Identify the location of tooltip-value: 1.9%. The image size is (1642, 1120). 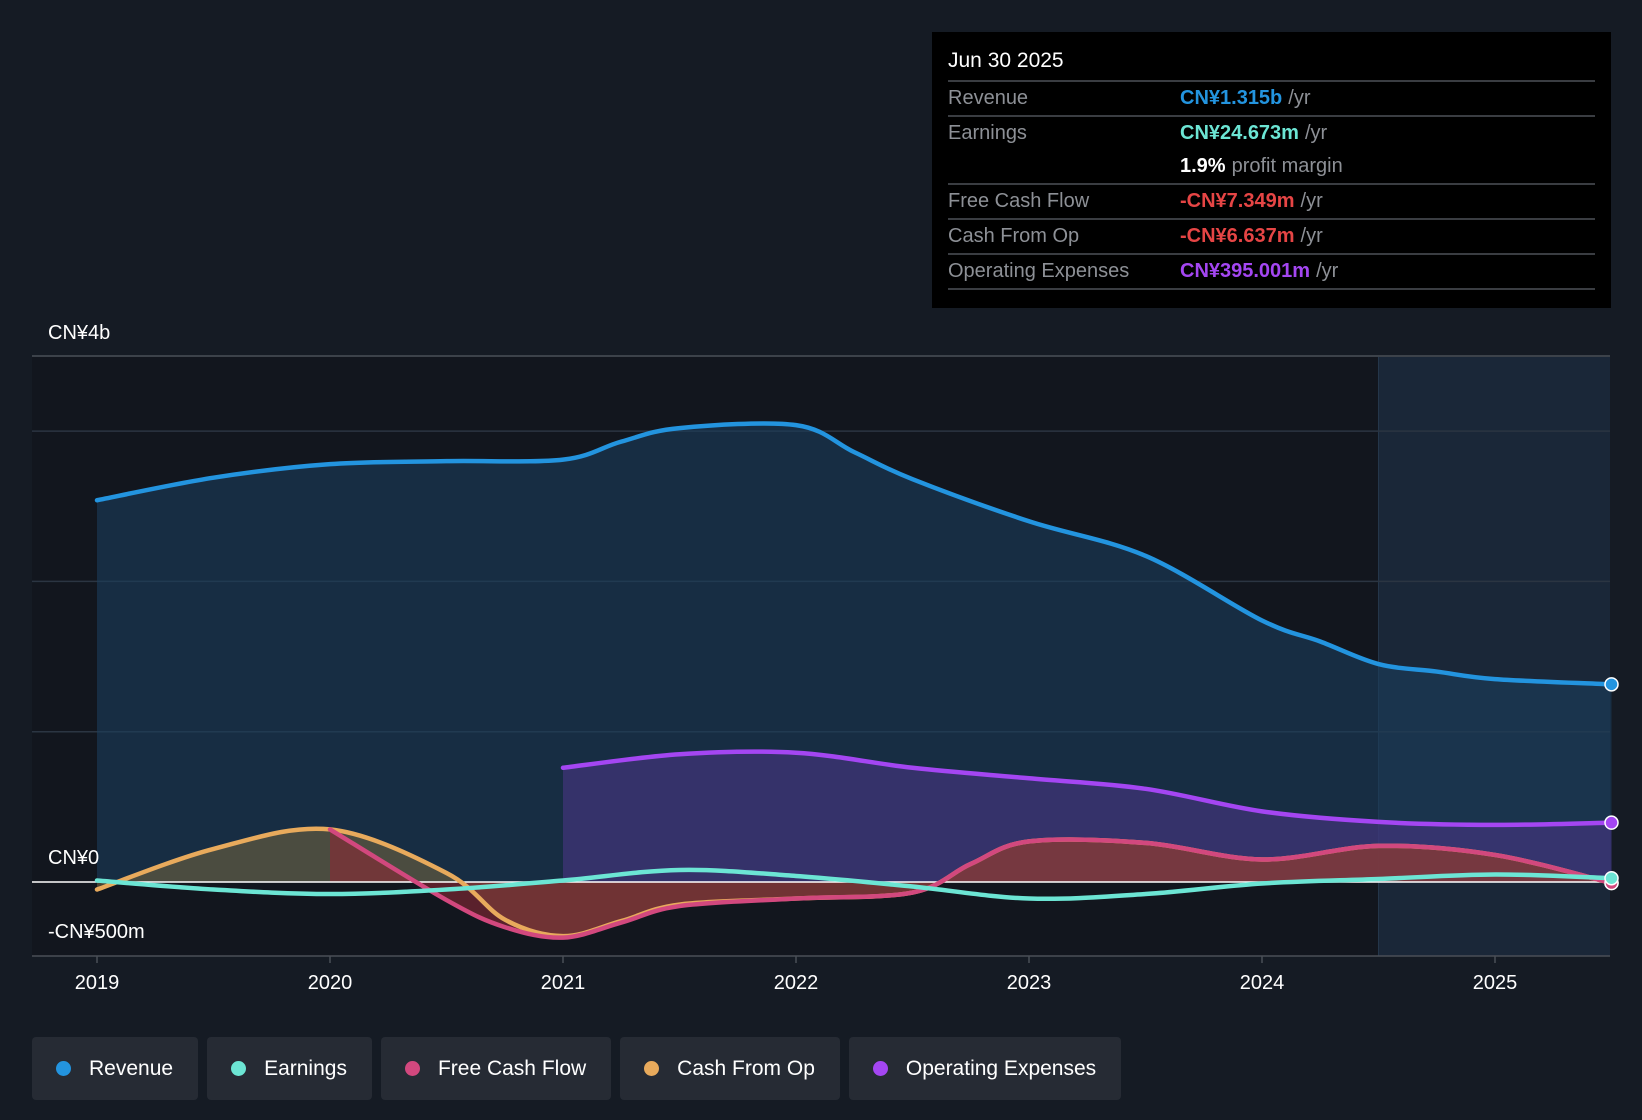
(1203, 166).